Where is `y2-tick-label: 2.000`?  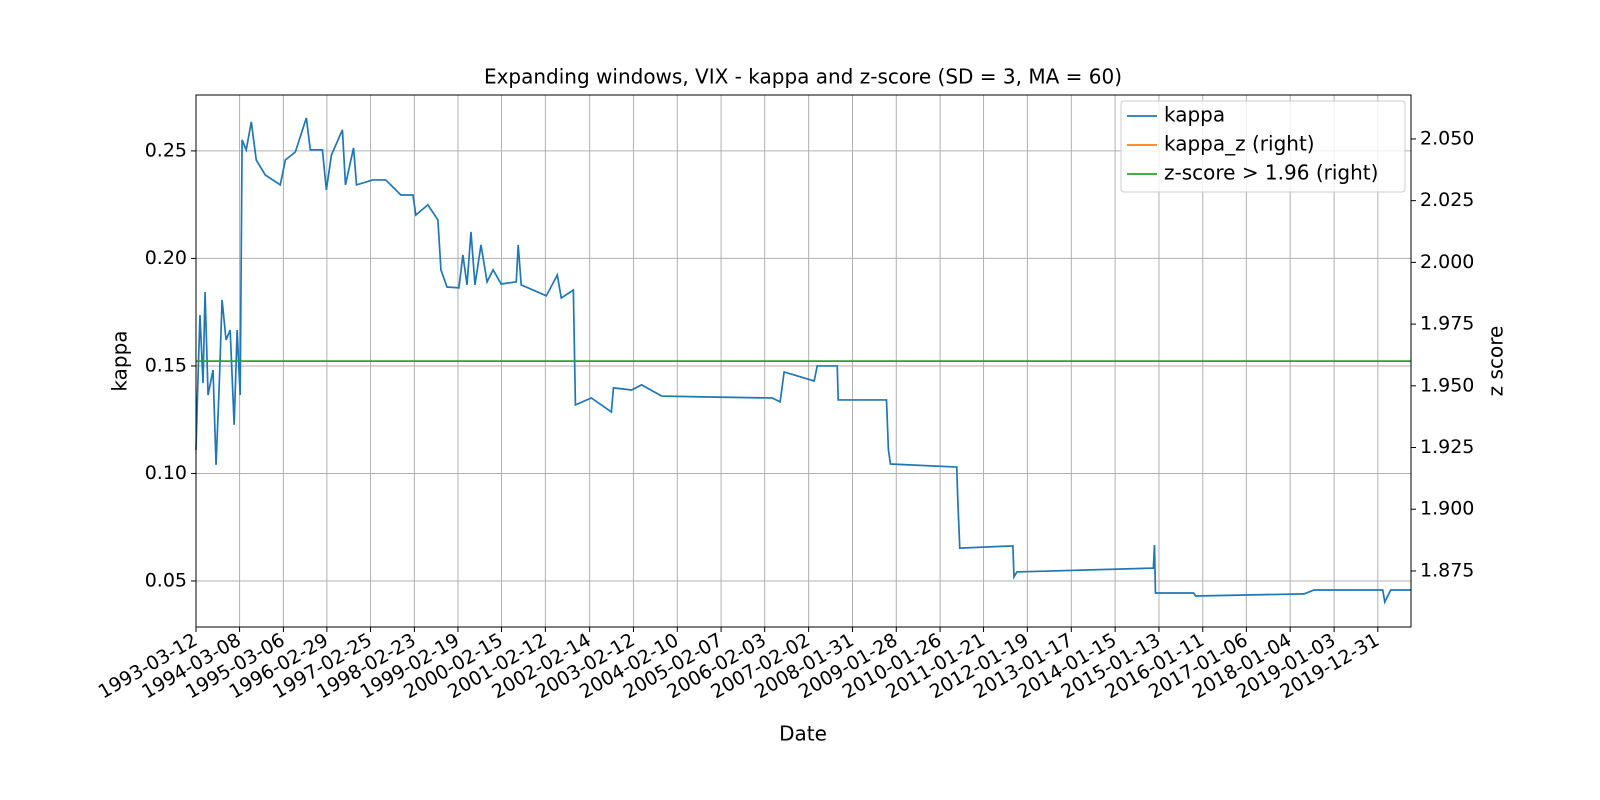
y2-tick-label: 2.000 is located at coordinates (1447, 262).